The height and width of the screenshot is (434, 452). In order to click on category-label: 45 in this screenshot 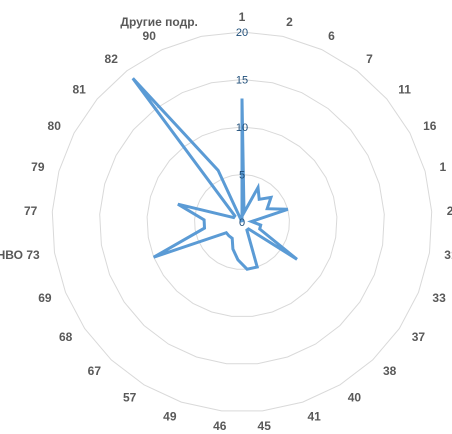, I will do `click(265, 426)`.